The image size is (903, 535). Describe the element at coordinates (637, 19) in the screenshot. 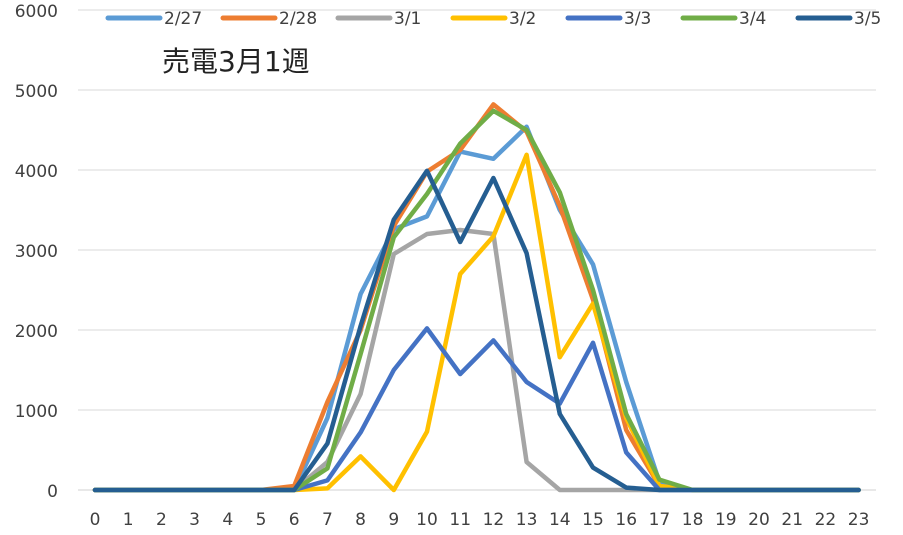

I see `legend-label: 3/3` at that location.